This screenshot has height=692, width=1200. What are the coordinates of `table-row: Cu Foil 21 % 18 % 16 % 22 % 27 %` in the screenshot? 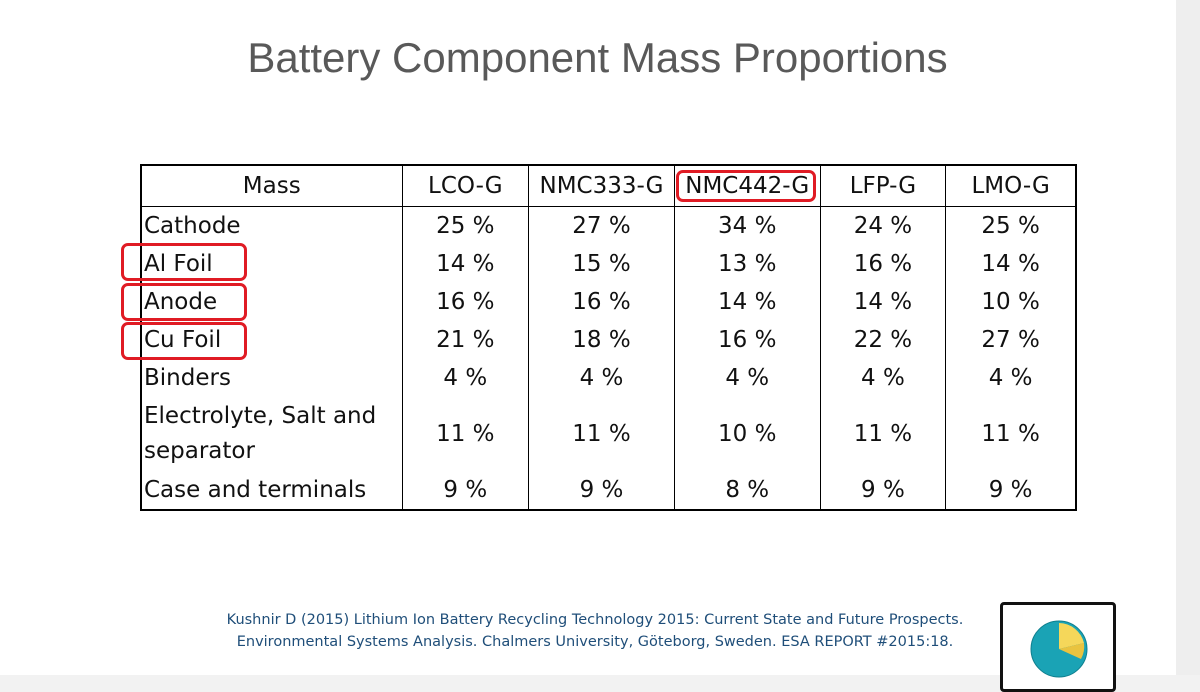 It's located at (608, 340).